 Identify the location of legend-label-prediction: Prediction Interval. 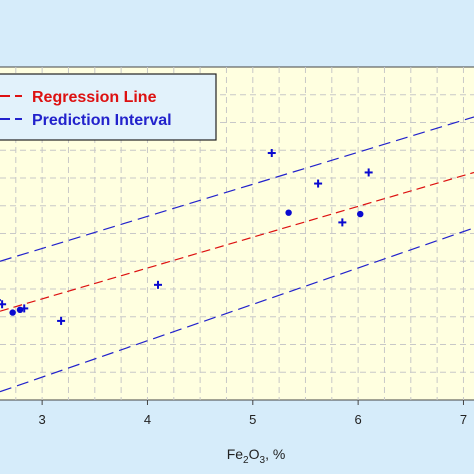
(102, 120).